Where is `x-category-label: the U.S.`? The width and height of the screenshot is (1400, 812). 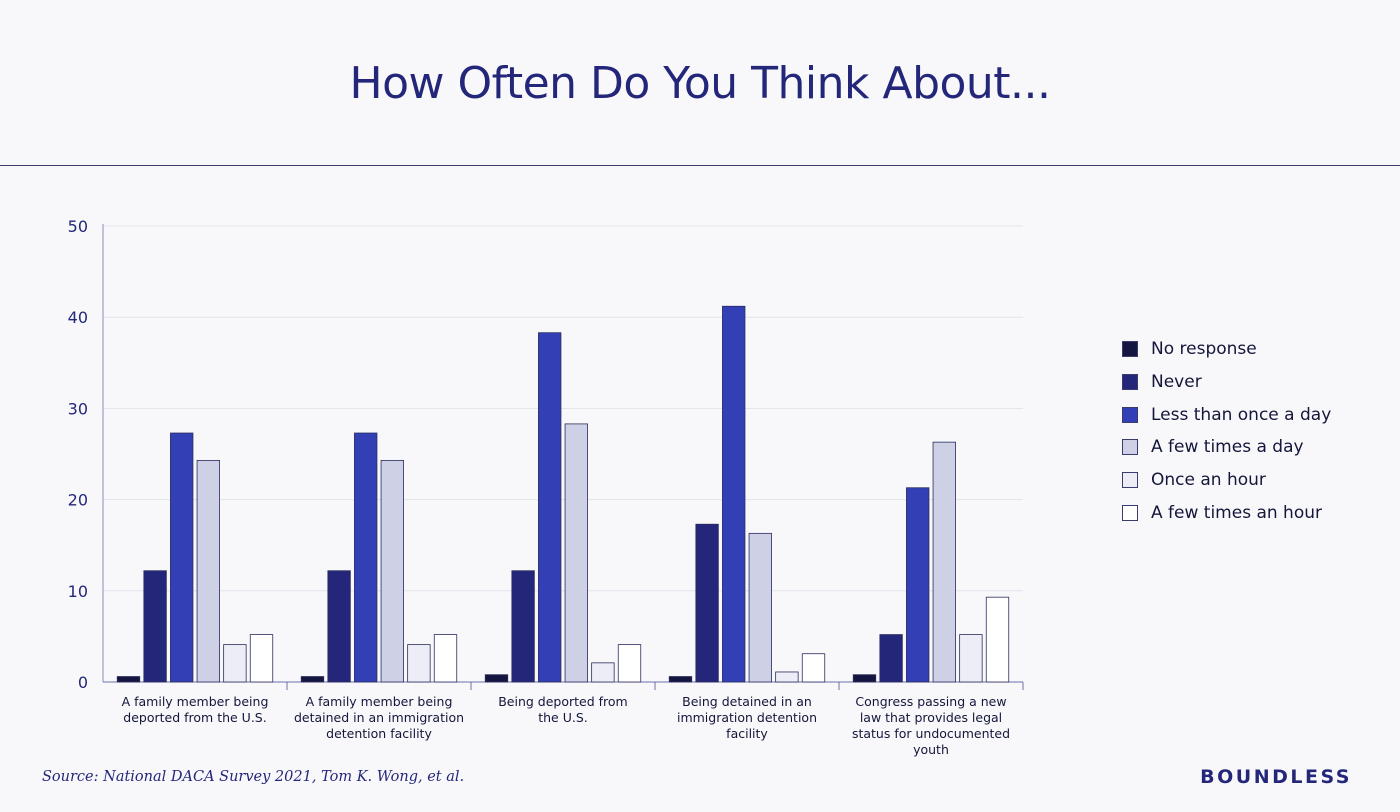
x-category-label: the U.S. is located at coordinates (563, 717).